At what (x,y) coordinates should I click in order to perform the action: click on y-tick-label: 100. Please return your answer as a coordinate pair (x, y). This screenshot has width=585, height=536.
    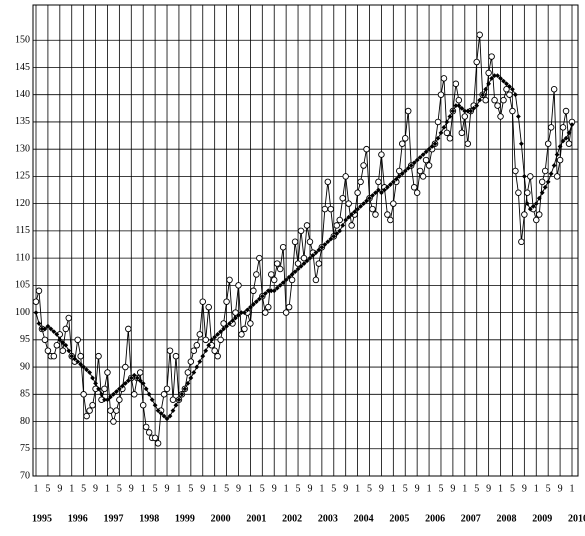
    Looking at the image, I should click on (22, 312).